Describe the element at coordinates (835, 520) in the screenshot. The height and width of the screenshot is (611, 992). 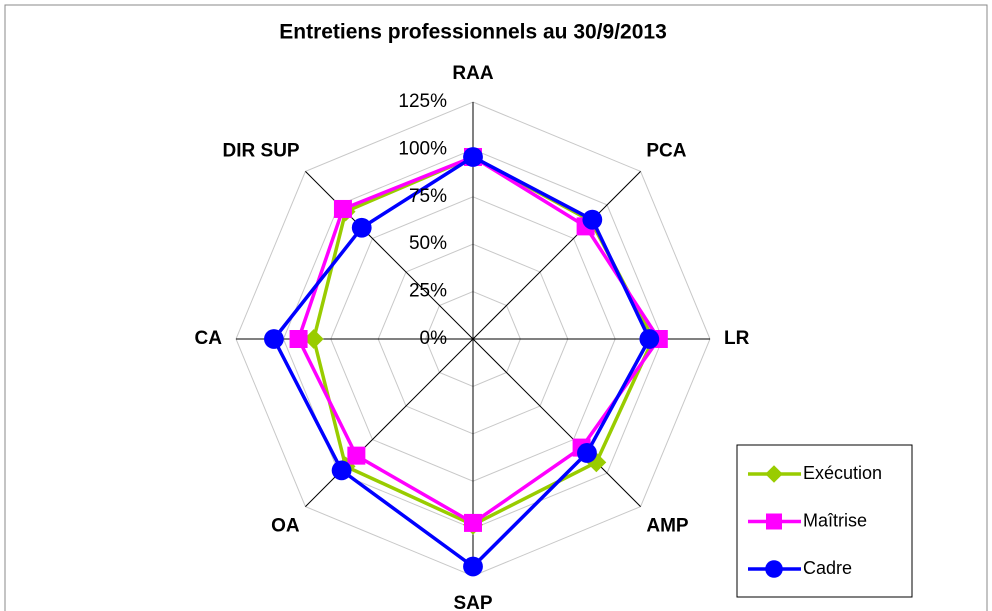
I see `legend-label: Maîtrise` at that location.